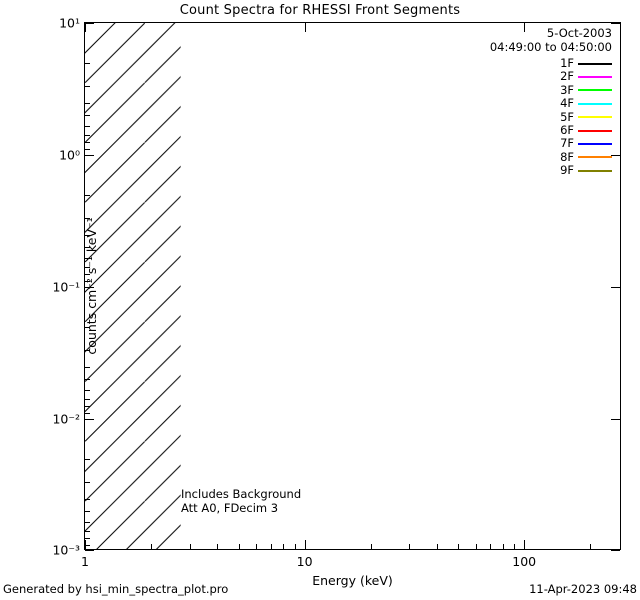 Image resolution: width=640 pixels, height=600 pixels. I want to click on legend-label: 1F, so click(567, 63).